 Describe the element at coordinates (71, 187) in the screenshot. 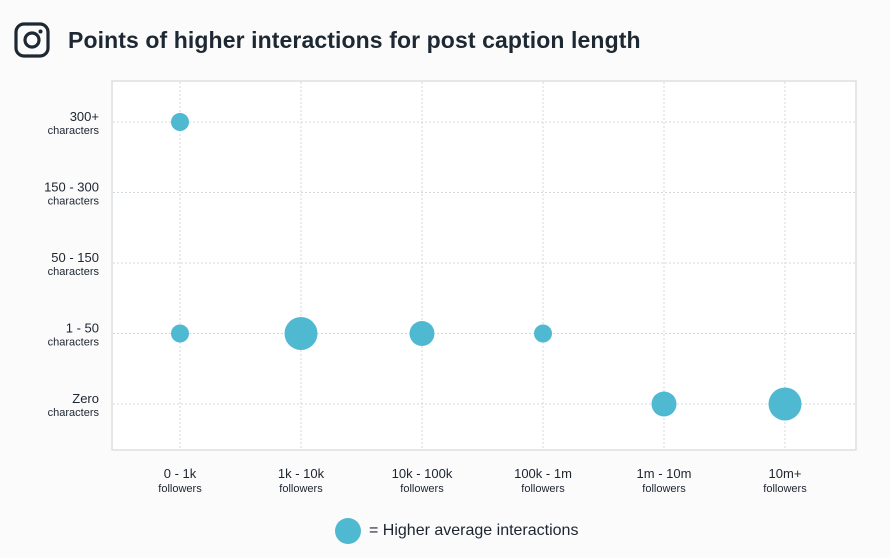

I see `y-tick-label: 150 - 300` at that location.